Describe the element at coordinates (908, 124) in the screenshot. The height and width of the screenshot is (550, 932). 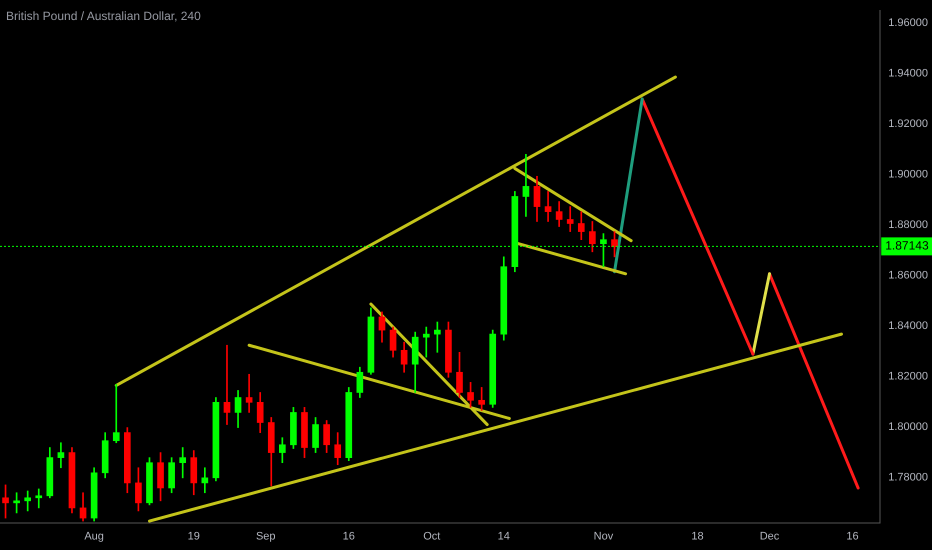
I see `y-tick-label: 1.92000` at that location.